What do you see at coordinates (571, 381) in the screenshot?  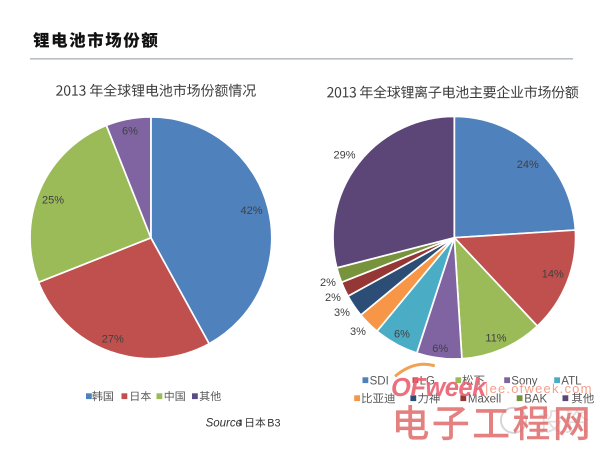 I see `svg-text: ATL` at bounding box center [571, 381].